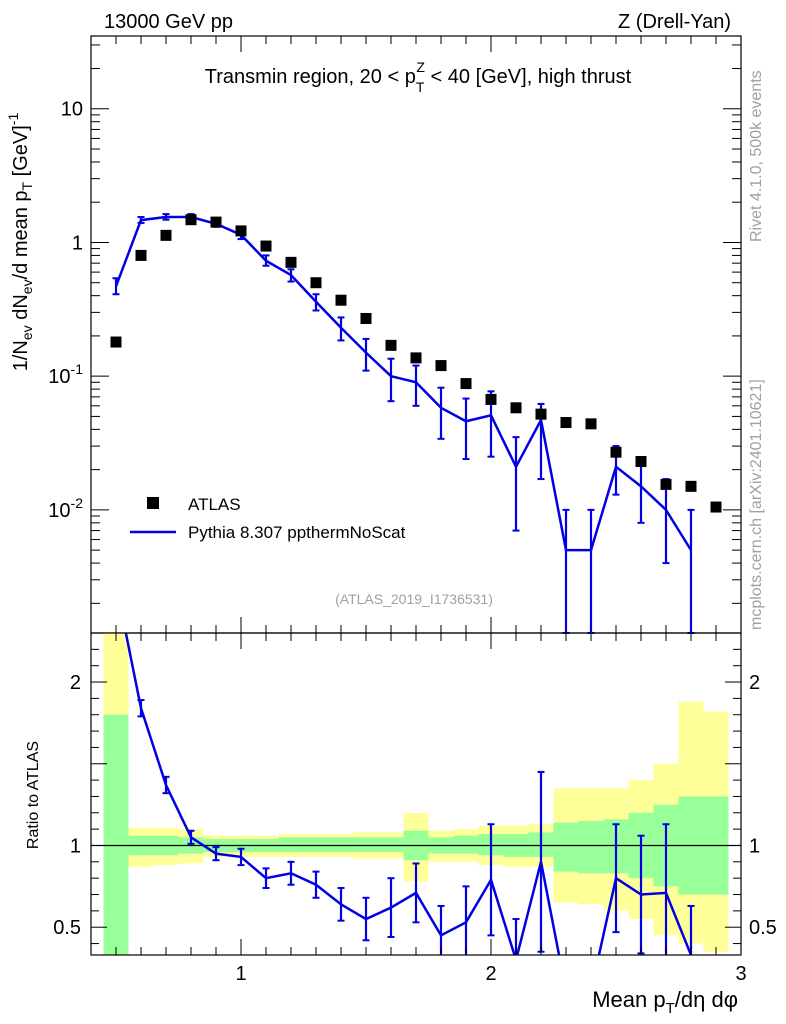 This screenshot has height=1024, width=786. Describe the element at coordinates (153, 503) in the screenshot. I see `legend-atlas-marker` at that location.